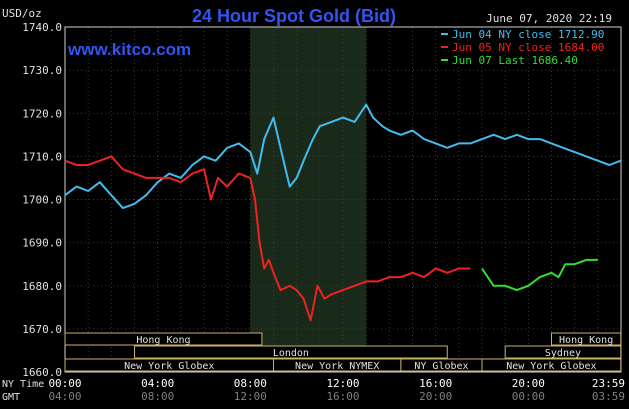  Describe the element at coordinates (42, 113) in the screenshot. I see `y-tick-label: 1720.0` at that location.